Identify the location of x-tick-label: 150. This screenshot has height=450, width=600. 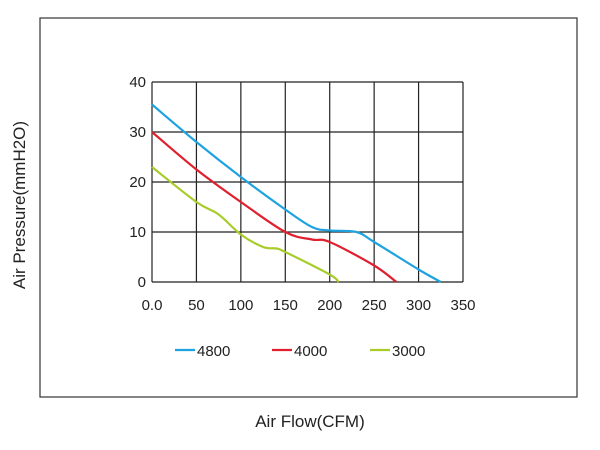
(285, 305).